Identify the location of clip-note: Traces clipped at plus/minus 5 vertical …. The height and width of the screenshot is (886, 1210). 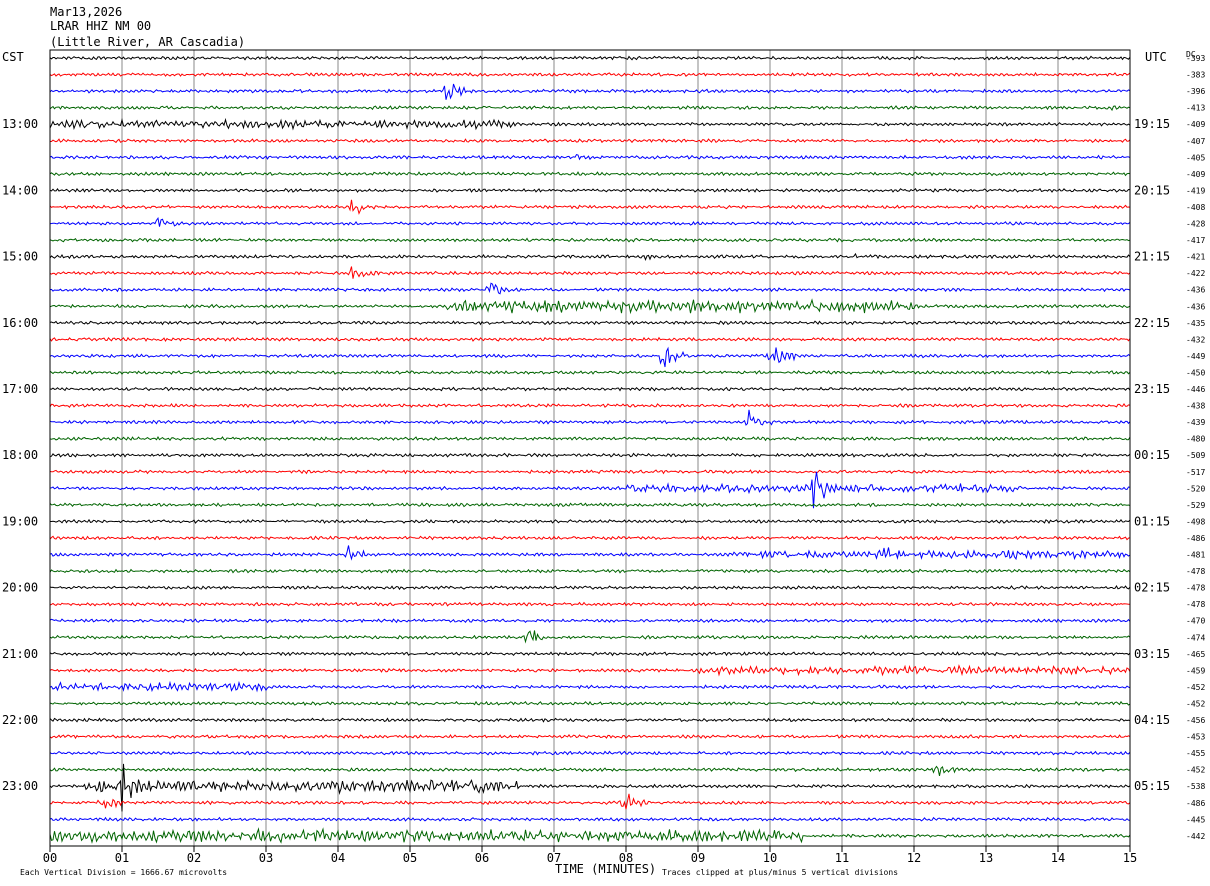
(780, 872).